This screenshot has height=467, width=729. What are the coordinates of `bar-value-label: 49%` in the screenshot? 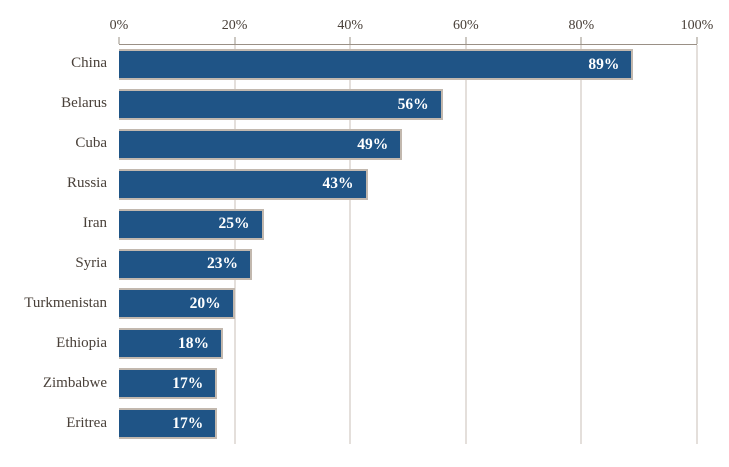 It's located at (373, 144).